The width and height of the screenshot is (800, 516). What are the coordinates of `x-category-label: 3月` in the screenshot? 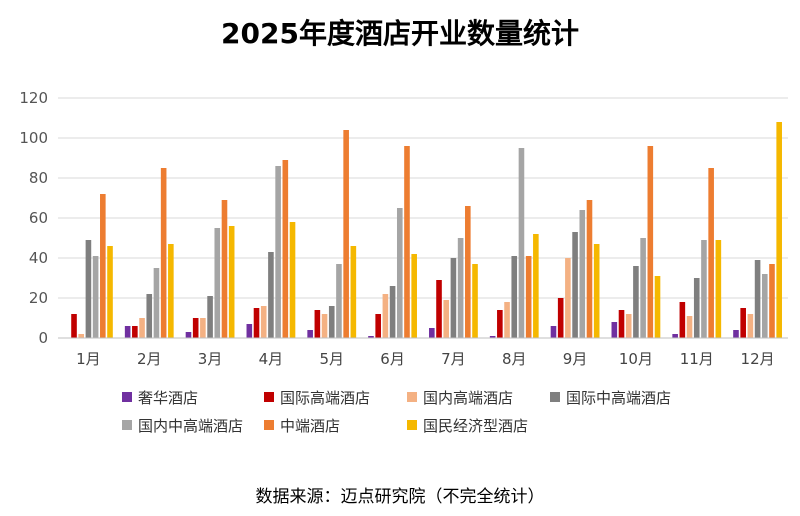 It's located at (210, 359).